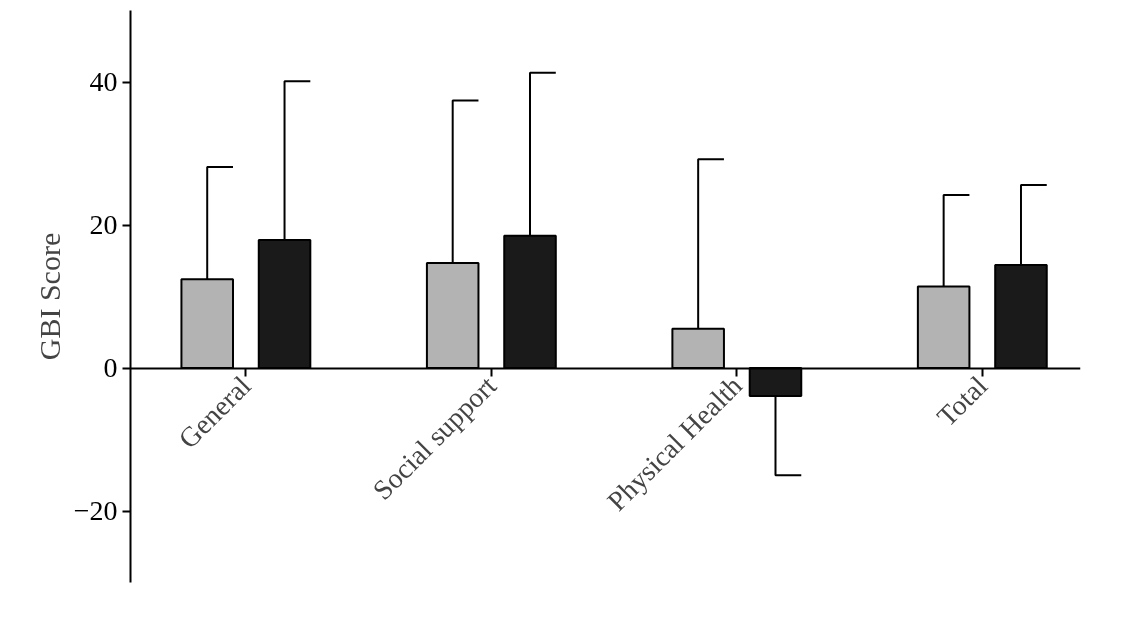  I want to click on y-tick-label: −20, so click(95, 510).